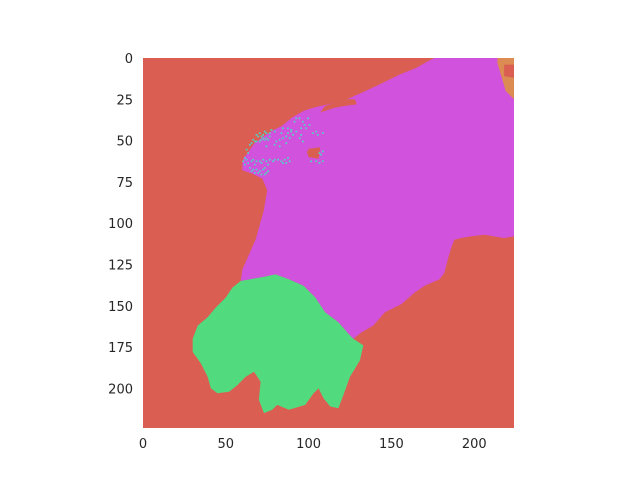  Describe the element at coordinates (226, 444) in the screenshot. I see `x-tick-label: 50` at that location.